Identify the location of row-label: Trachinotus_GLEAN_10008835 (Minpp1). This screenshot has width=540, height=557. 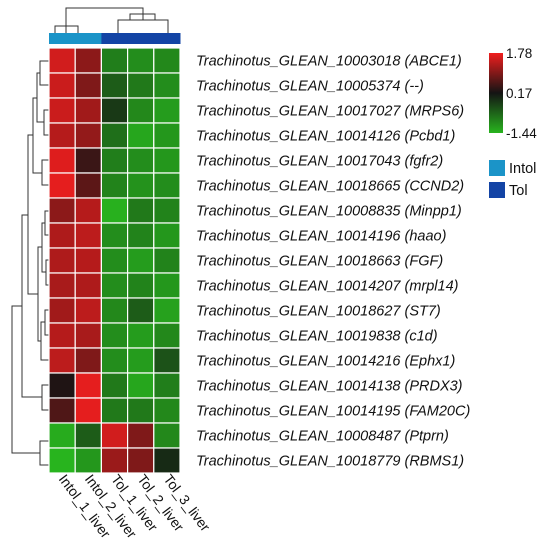
(329, 212).